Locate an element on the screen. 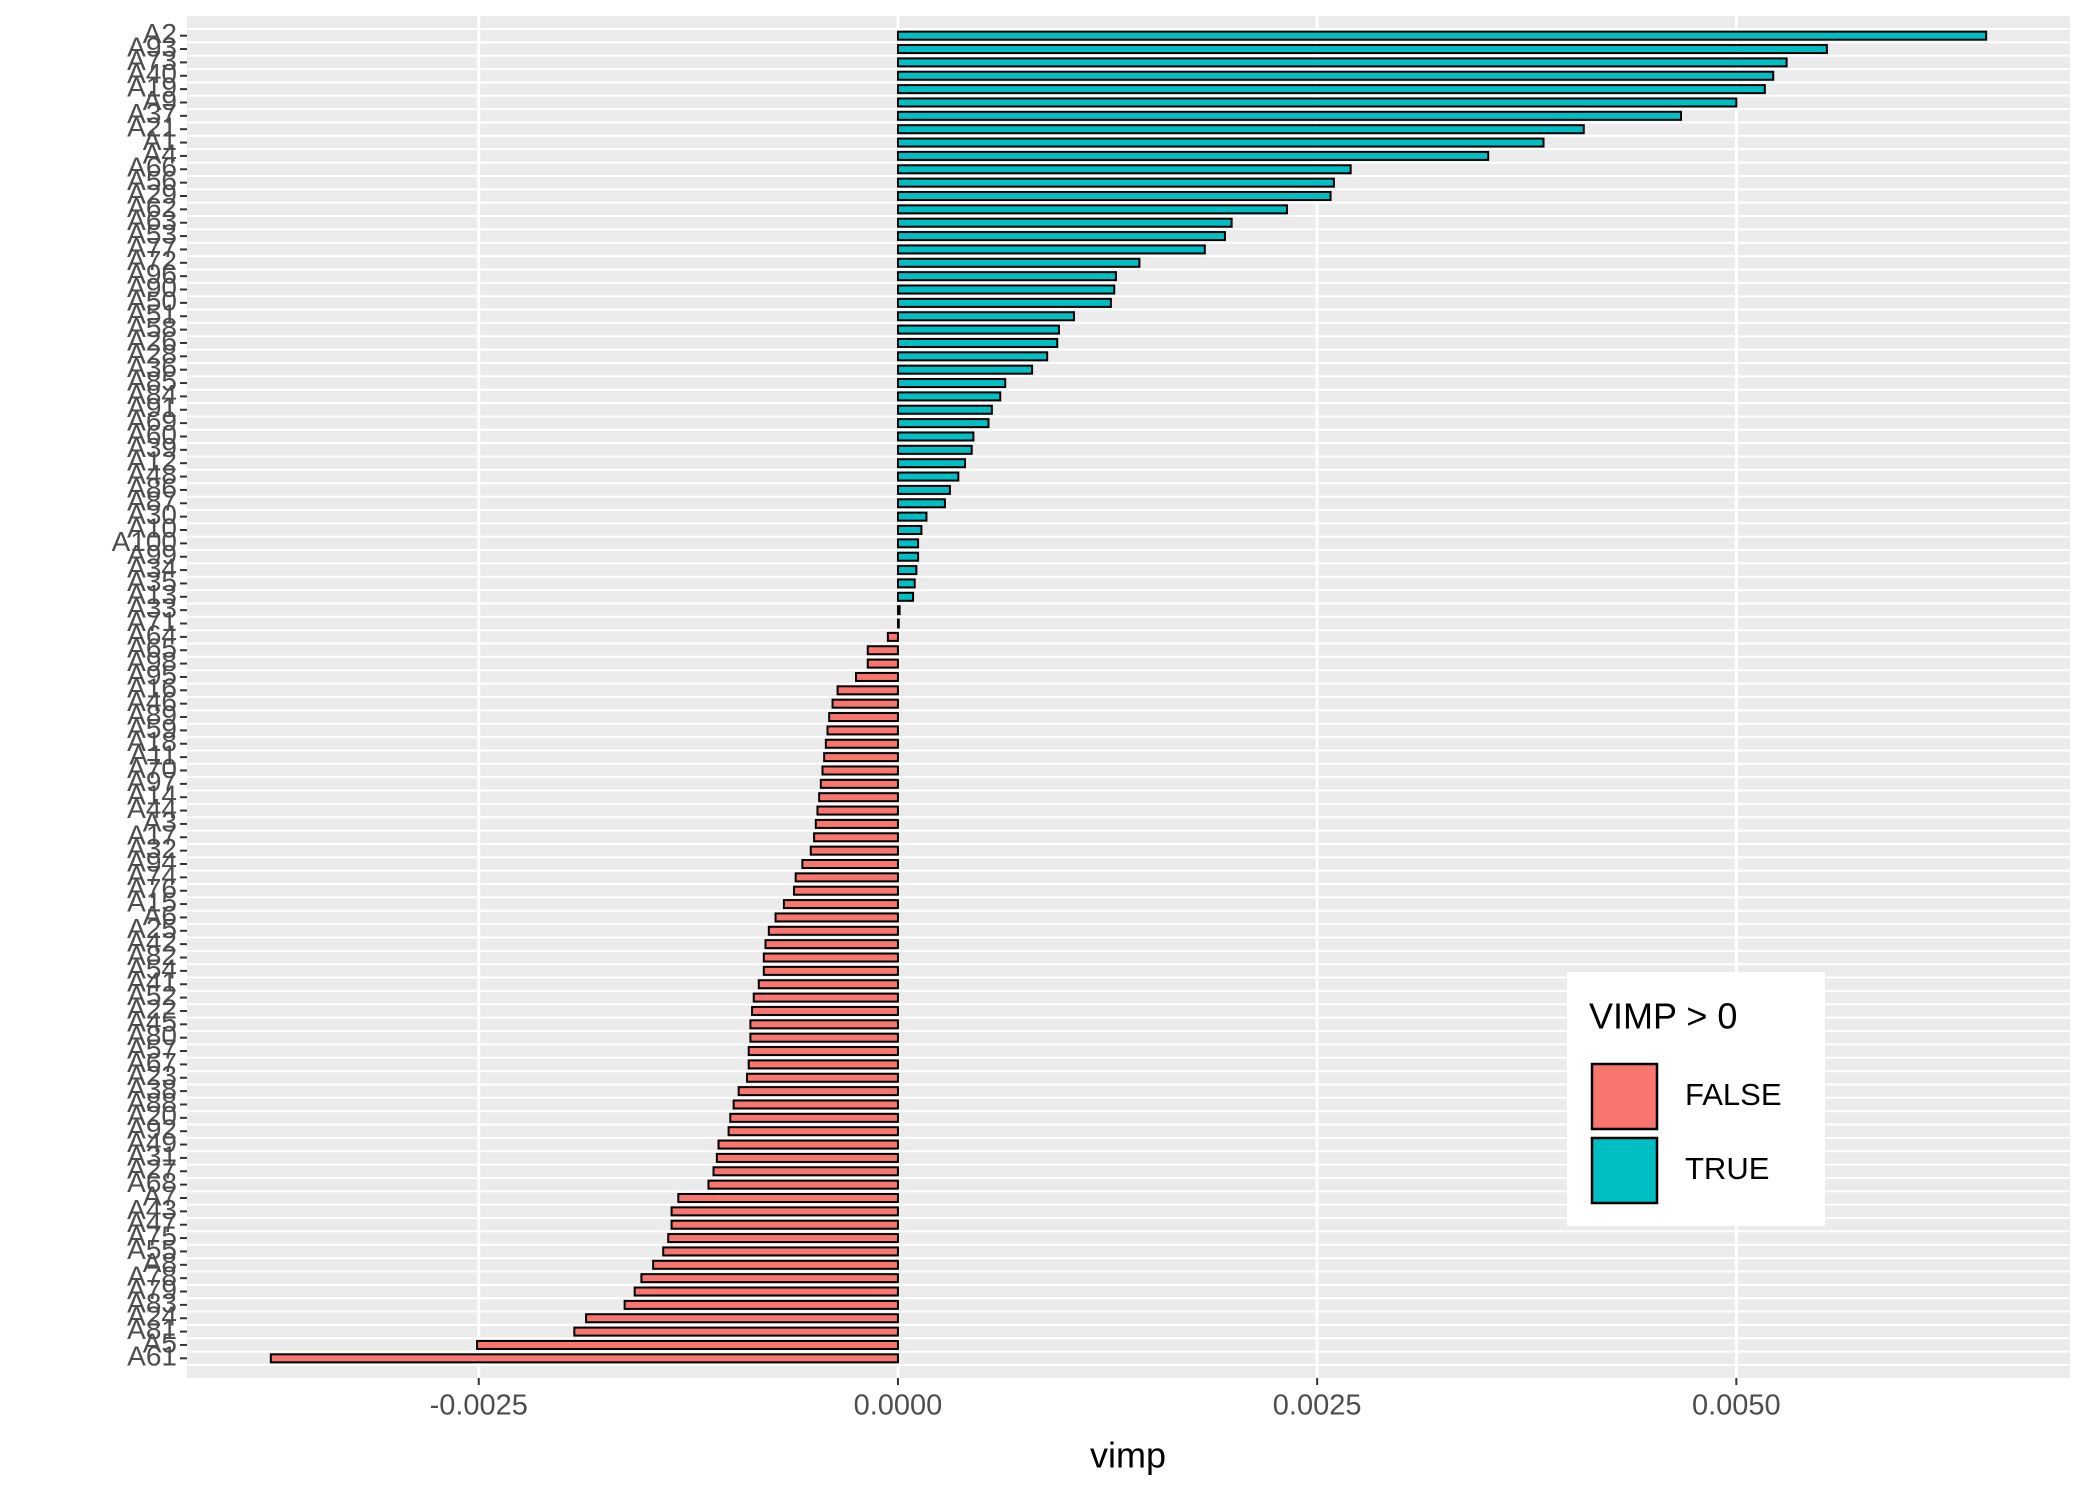  y-tick-label: A44 is located at coordinates (152, 808).